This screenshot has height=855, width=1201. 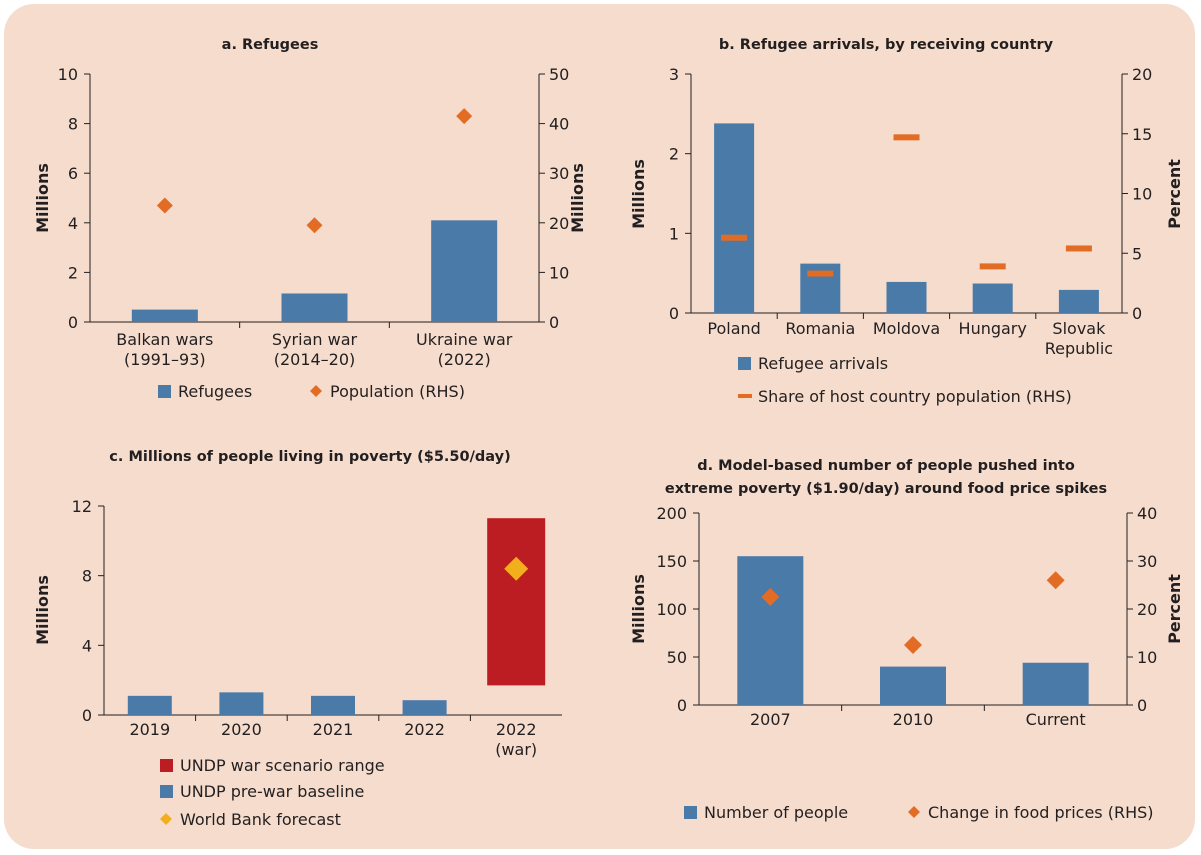 What do you see at coordinates (165, 359) in the screenshot?
I see `panel-a-category-label: (1991–93)` at bounding box center [165, 359].